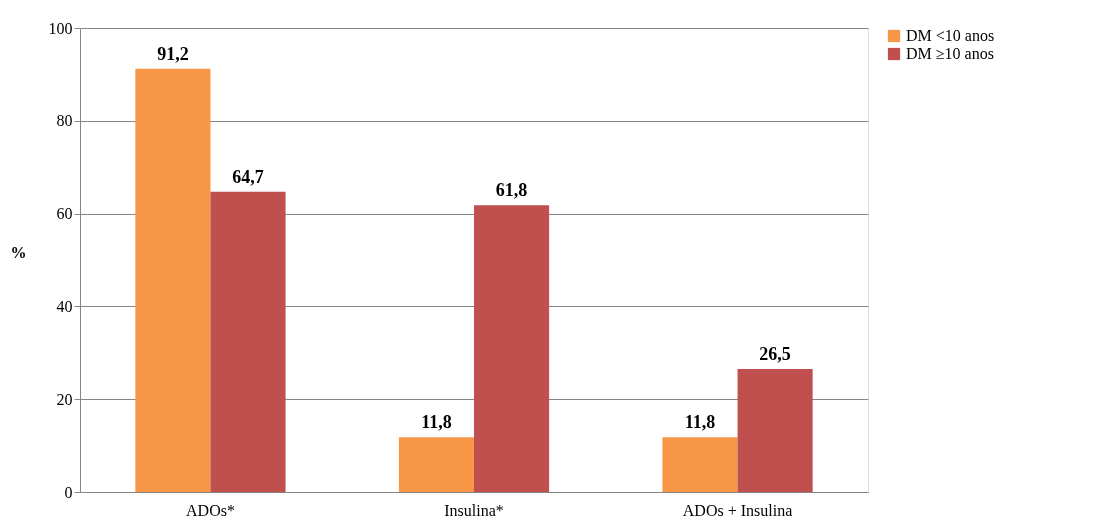 The image size is (1118, 529). What do you see at coordinates (511, 190) in the screenshot?
I see `data-label: 61,8` at bounding box center [511, 190].